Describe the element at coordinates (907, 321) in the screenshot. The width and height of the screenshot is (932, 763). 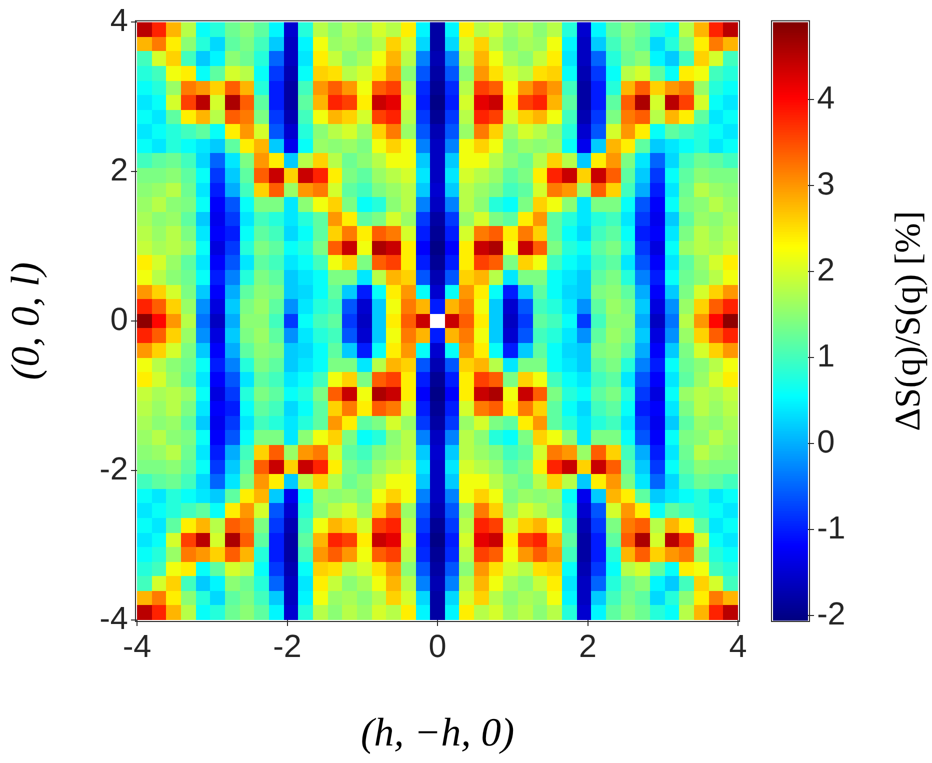
I see `color-bar-title: ΔS(q)/S(q) [%]` at that location.